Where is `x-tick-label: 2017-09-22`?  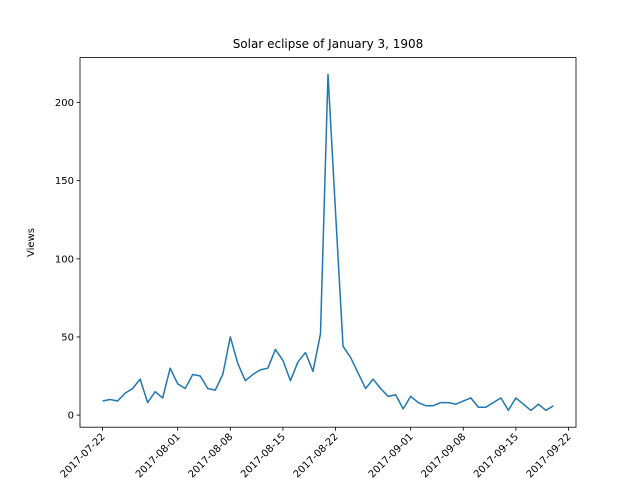 x-tick-label: 2017-09-22 is located at coordinates (549, 456).